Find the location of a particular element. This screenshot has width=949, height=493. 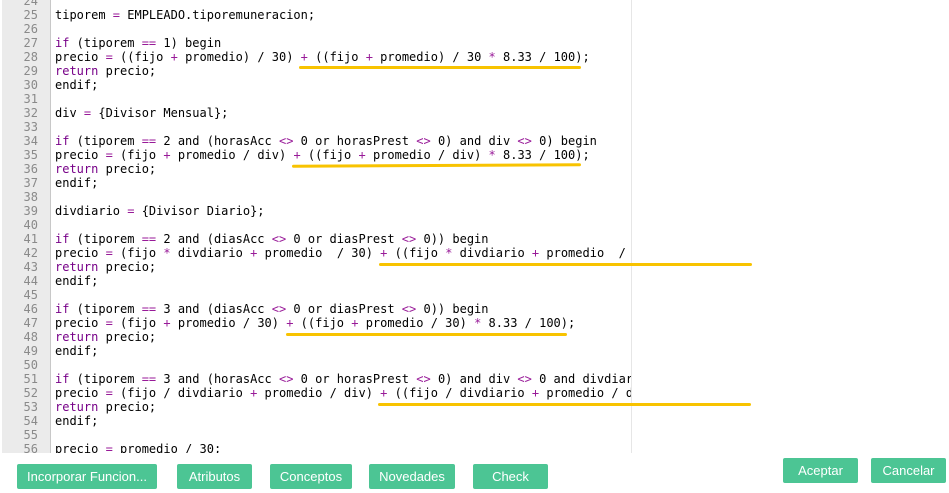

line-number-gutter is located at coordinates (26, 226).